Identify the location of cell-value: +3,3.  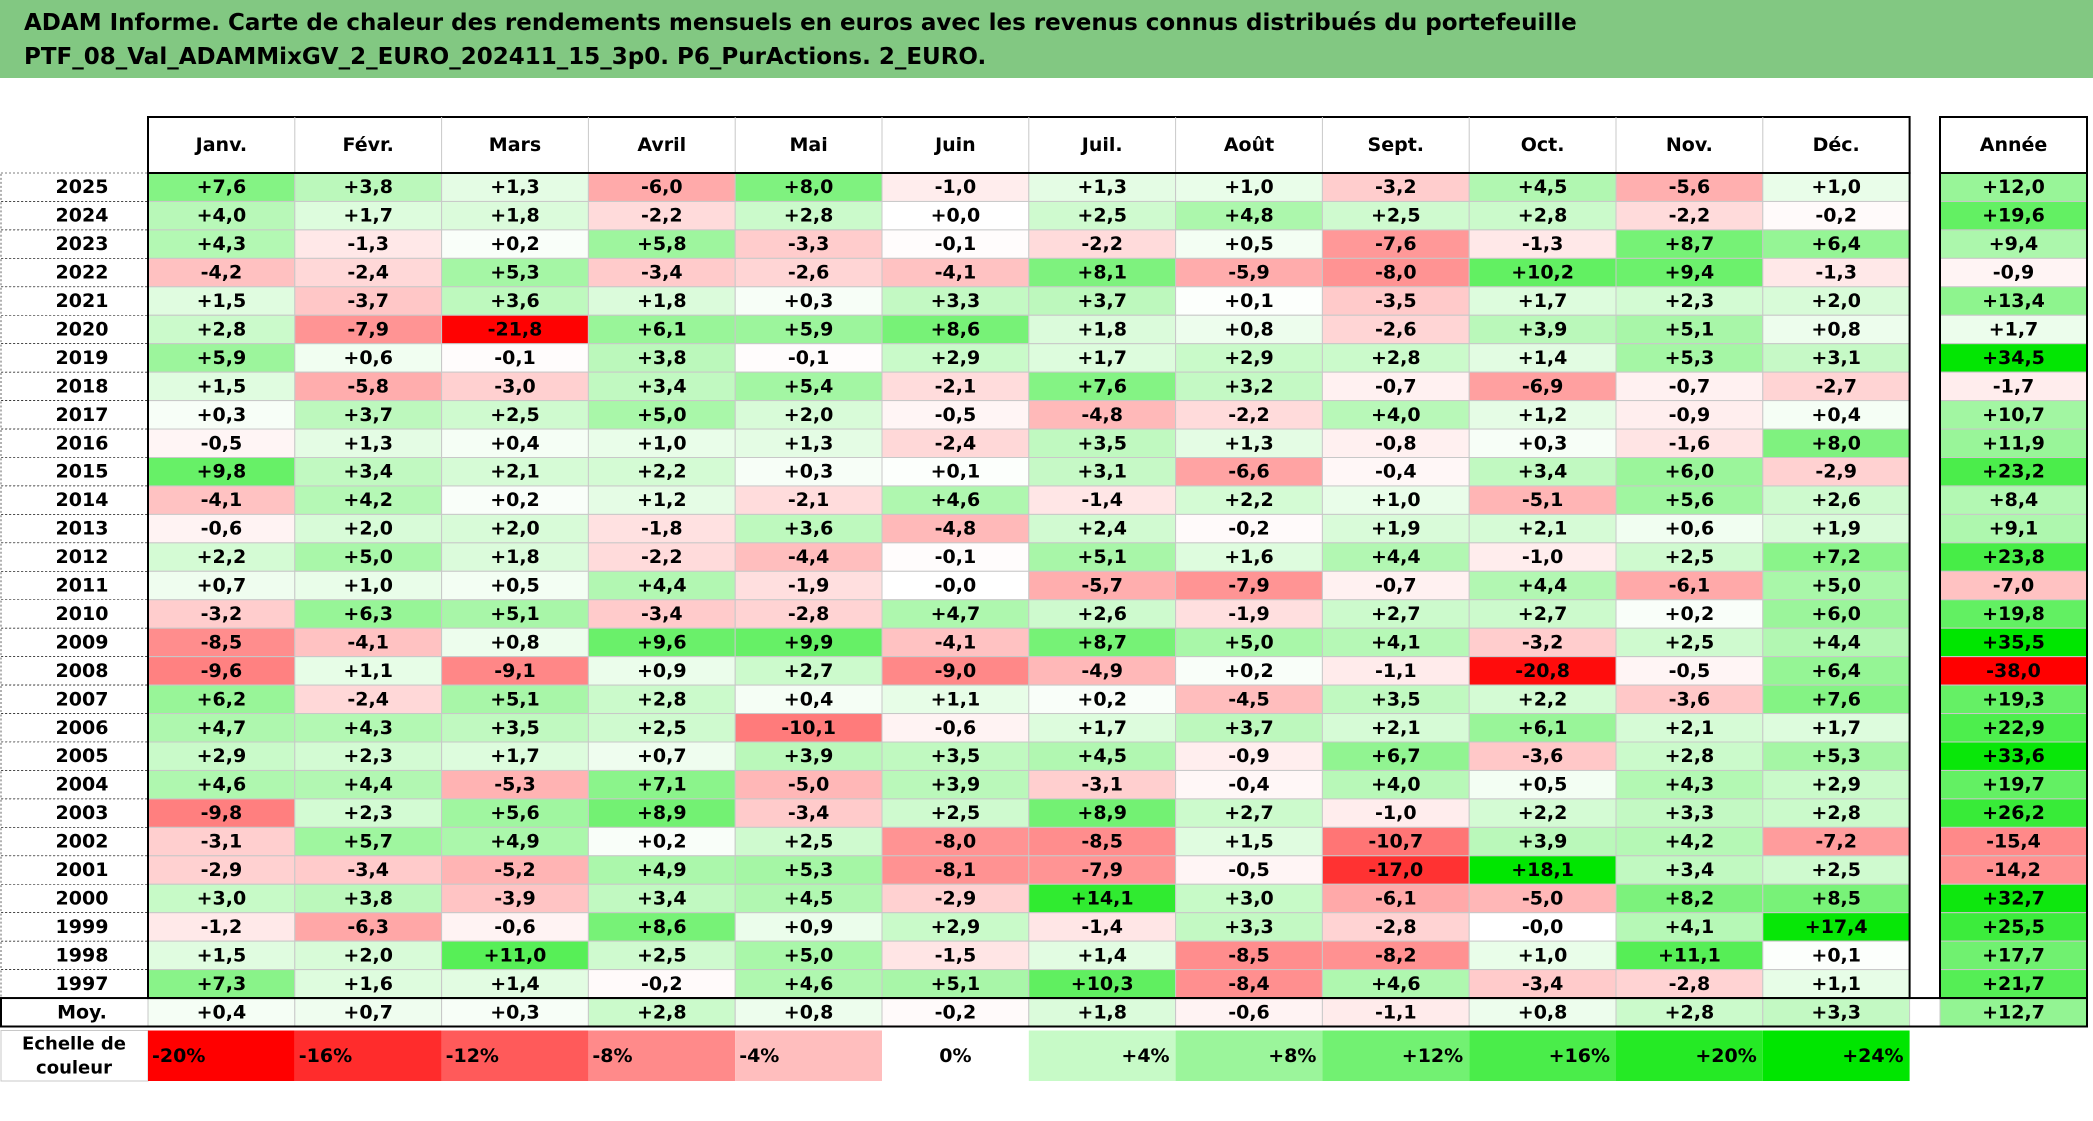
(1690, 813).